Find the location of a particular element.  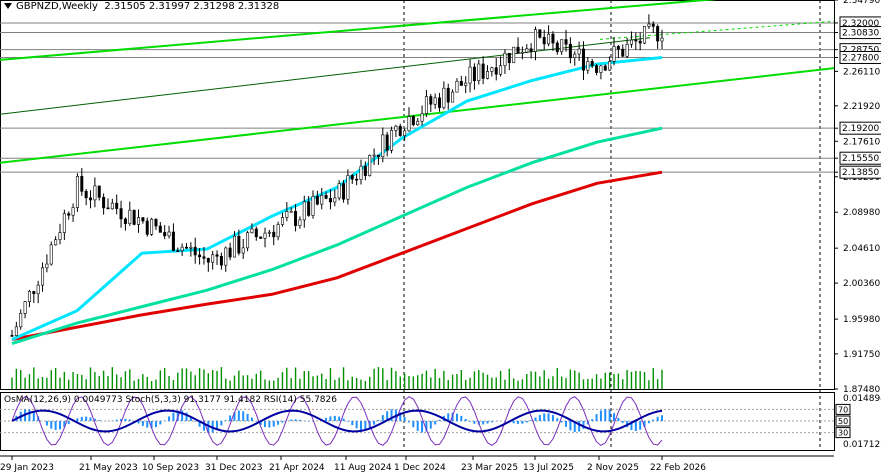

price-tick-label: 2.08980 is located at coordinates (861, 213).